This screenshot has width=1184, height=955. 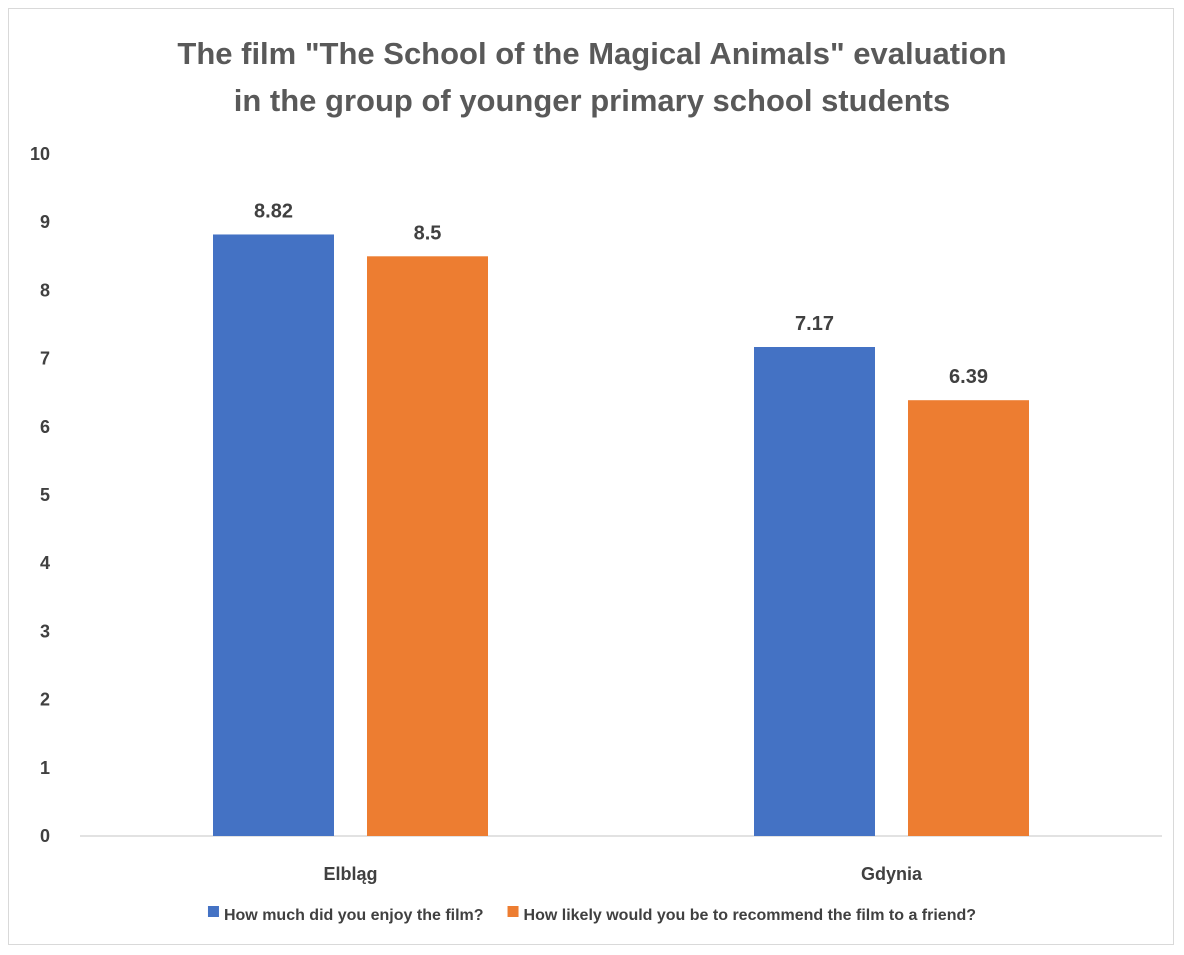 I want to click on data-labels-group: 8.82 8.5 7.17 6.39, so click(x=621, y=294).